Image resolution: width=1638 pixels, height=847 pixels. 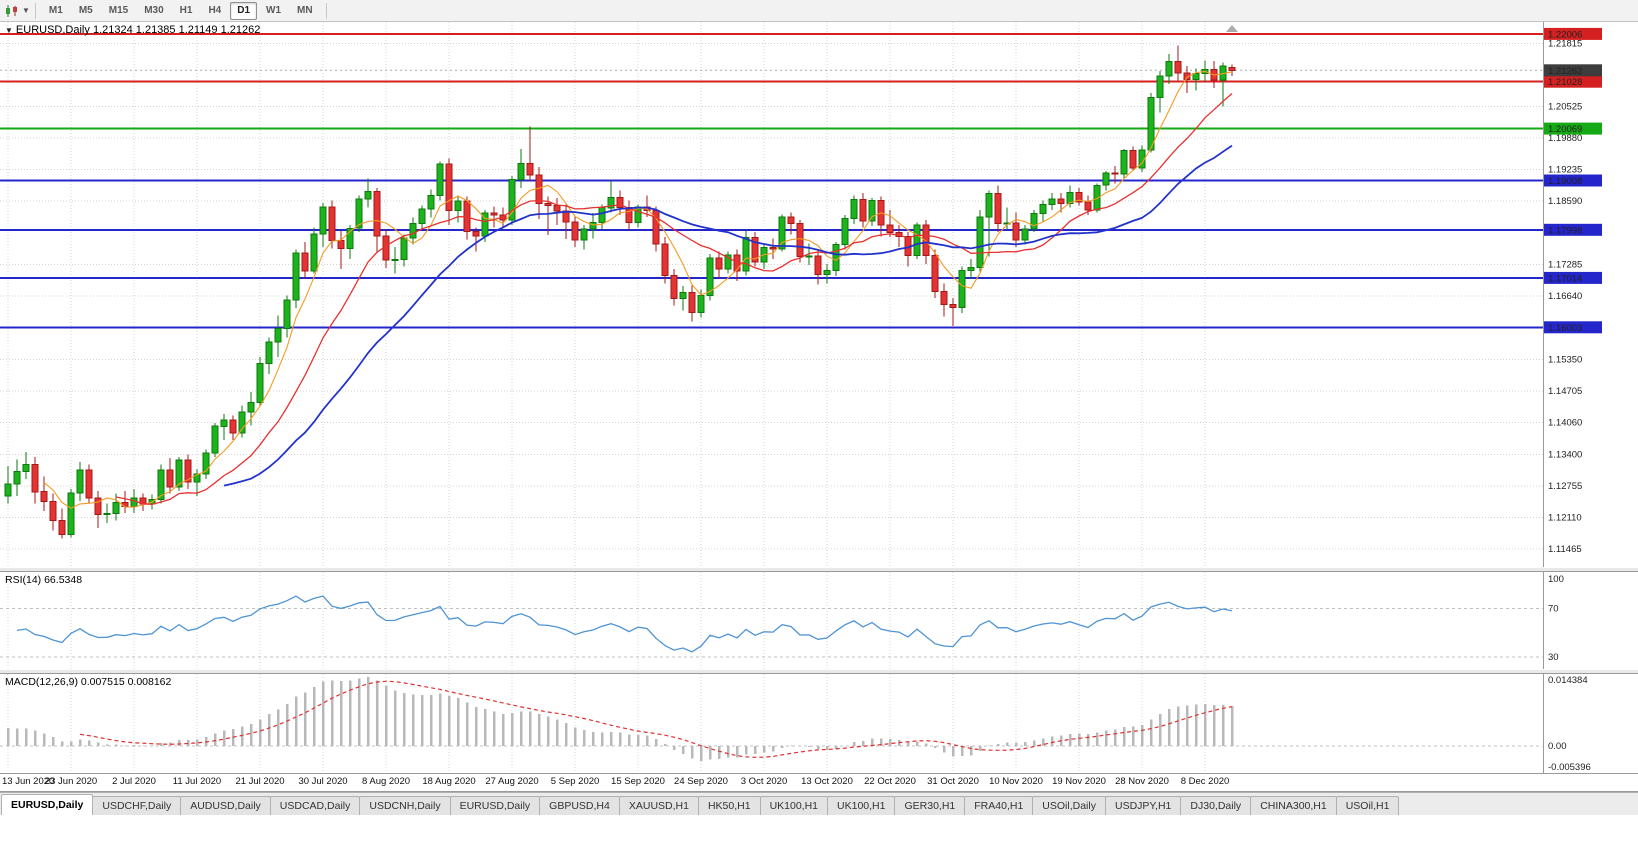 What do you see at coordinates (1565, 422) in the screenshot?
I see `svg-text: 1.14060` at bounding box center [1565, 422].